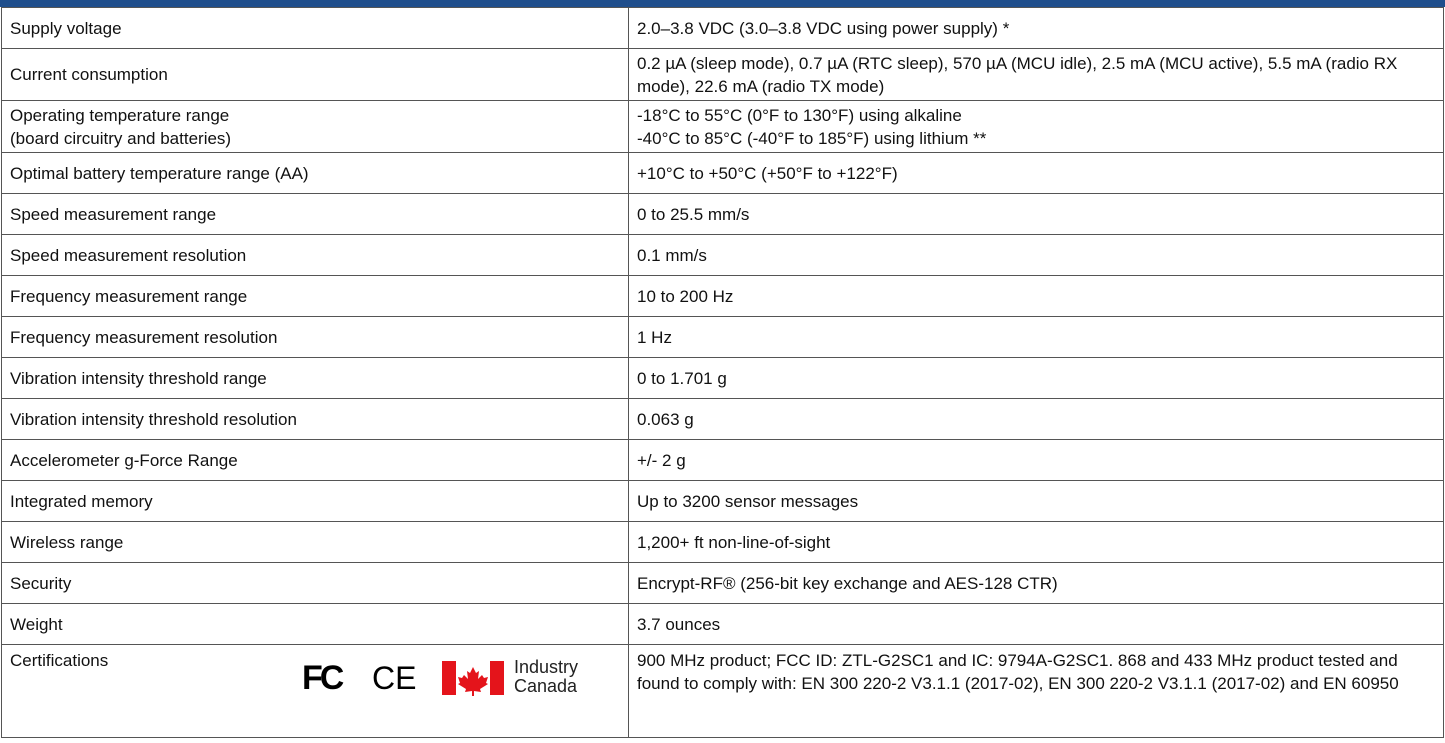  Describe the element at coordinates (693, 214) in the screenshot. I see `spec-value: 0 to 25.5 mm/s` at that location.